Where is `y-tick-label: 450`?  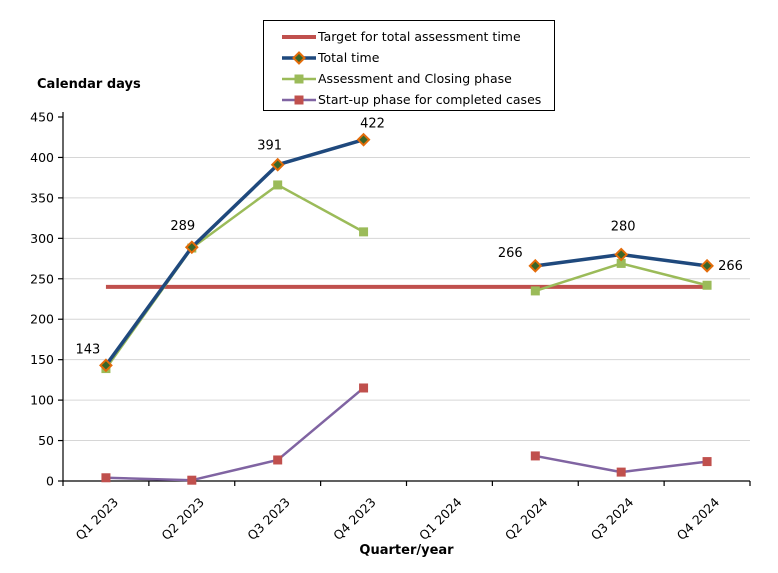
y-tick-label: 450 is located at coordinates (42, 117).